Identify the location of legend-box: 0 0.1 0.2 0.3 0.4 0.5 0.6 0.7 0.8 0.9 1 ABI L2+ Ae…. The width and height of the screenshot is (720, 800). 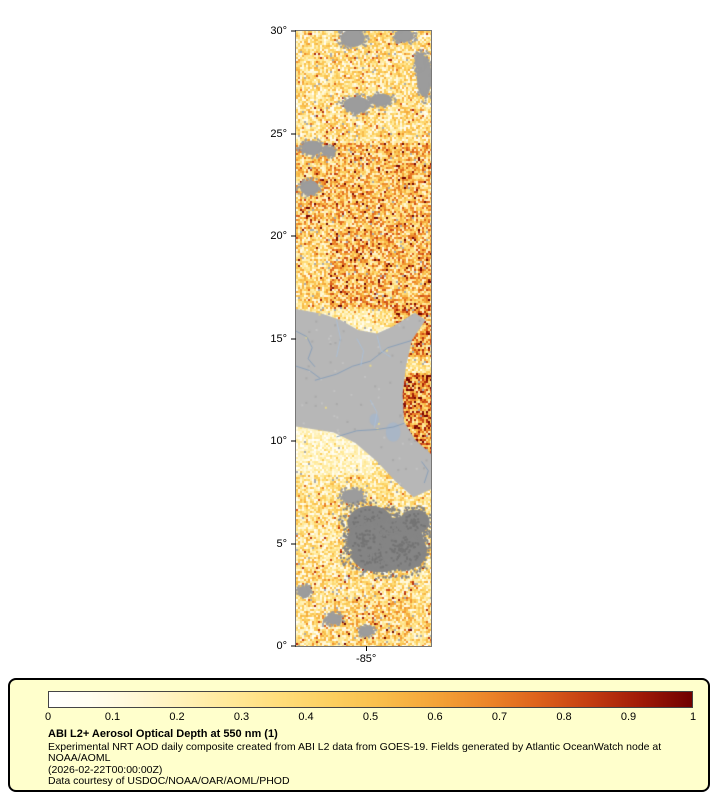
(359, 735).